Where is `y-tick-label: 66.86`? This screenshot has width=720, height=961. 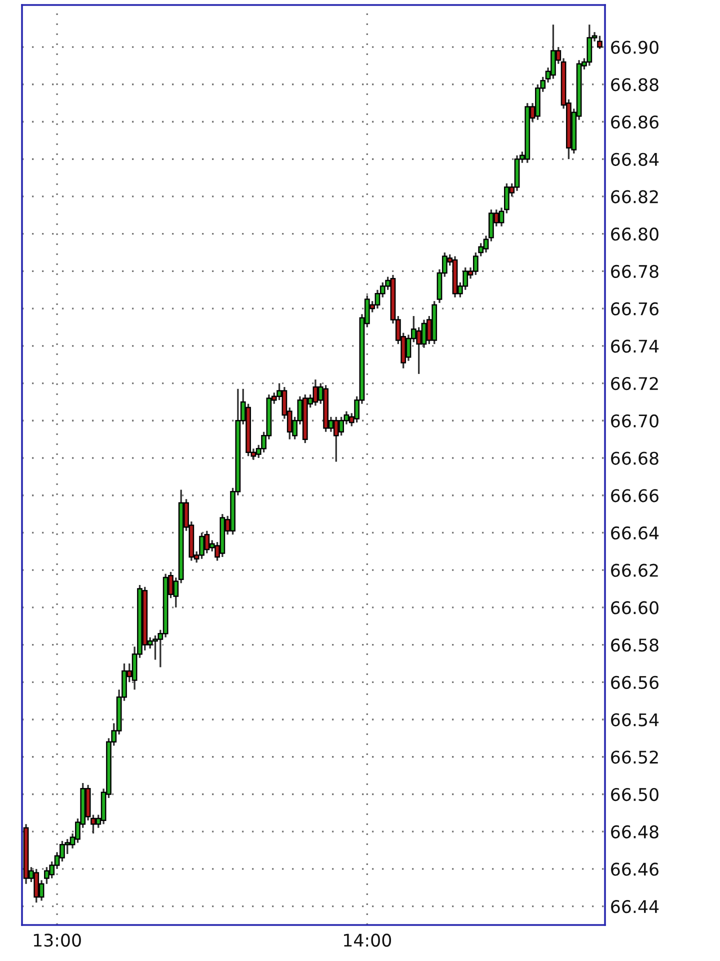
y-tick-label: 66.86 is located at coordinates (634, 122).